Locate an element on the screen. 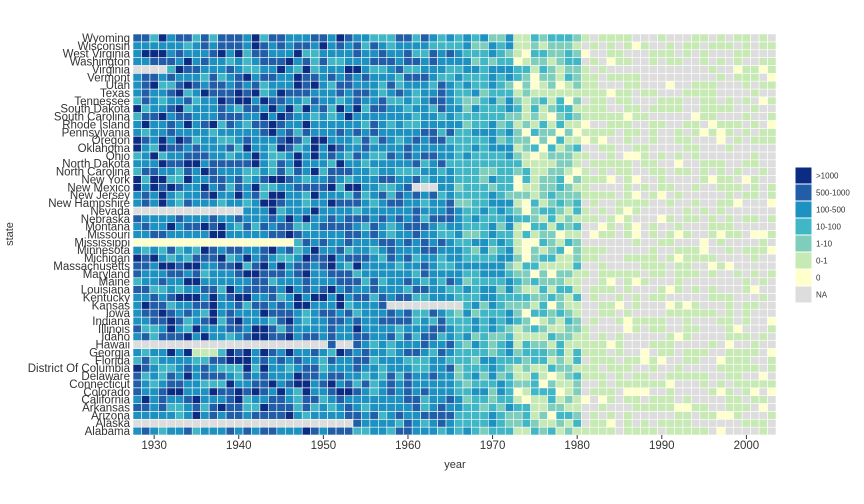 Image resolution: width=864 pixels, height=504 pixels. y-tick-label: Alabama is located at coordinates (108, 432).